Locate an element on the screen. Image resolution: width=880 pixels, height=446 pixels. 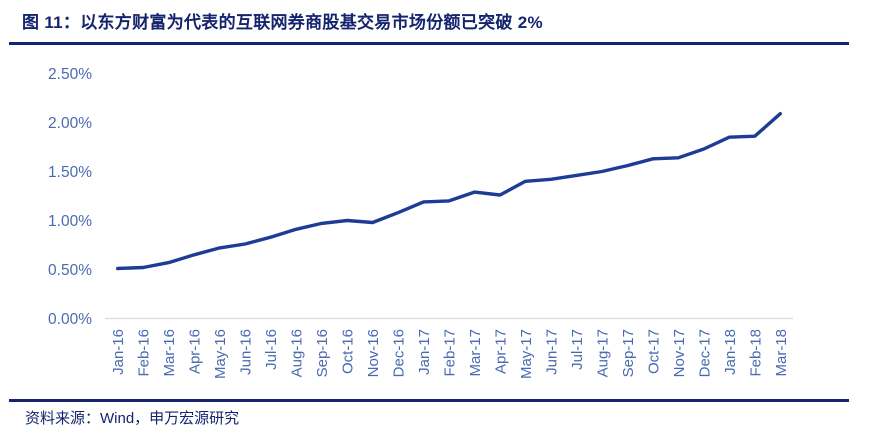
x-axis-tick-label: Apr-16 is located at coordinates (195, 351).